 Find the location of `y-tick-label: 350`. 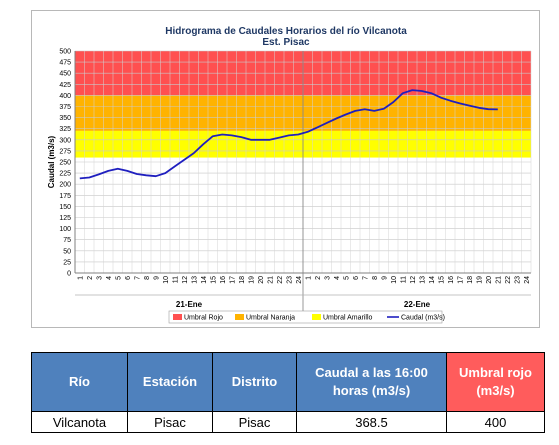

y-tick-label: 350 is located at coordinates (65, 118).